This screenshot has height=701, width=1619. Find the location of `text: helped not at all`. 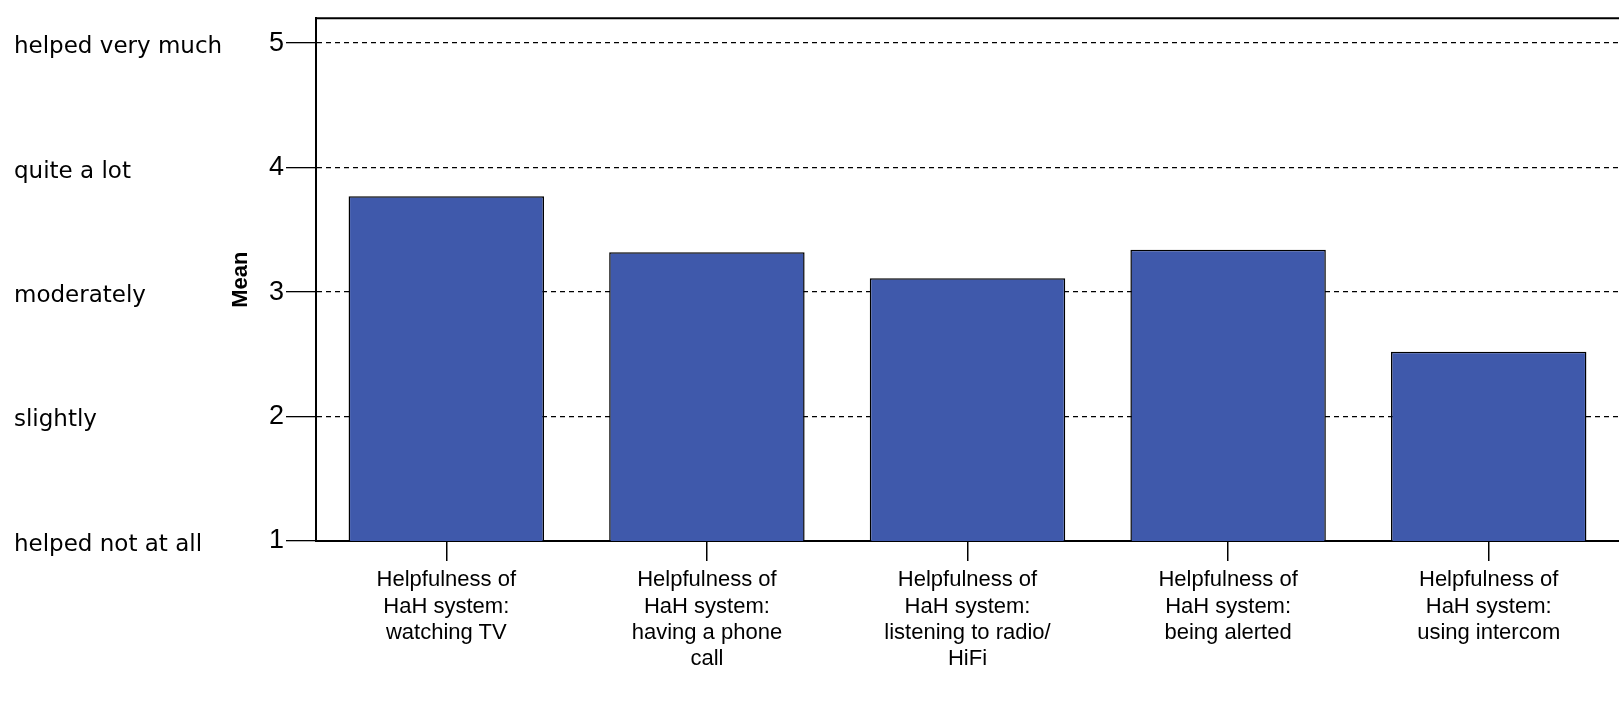

text: helped not at all is located at coordinates (108, 542).